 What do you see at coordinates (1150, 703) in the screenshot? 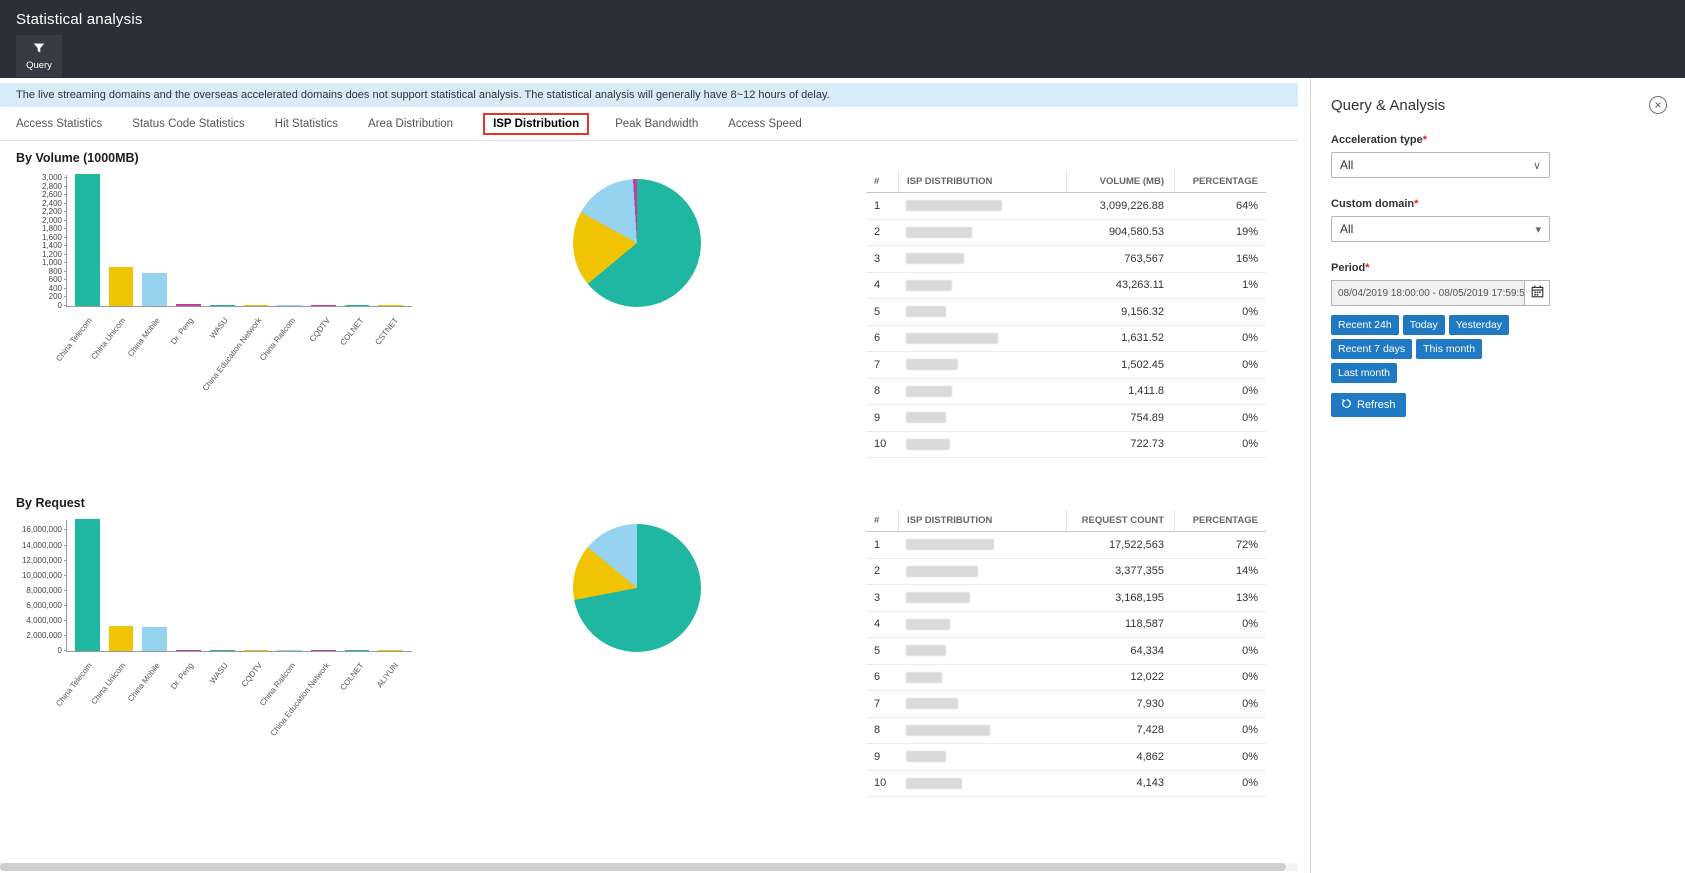
I see `value-cell: 7,930` at bounding box center [1150, 703].